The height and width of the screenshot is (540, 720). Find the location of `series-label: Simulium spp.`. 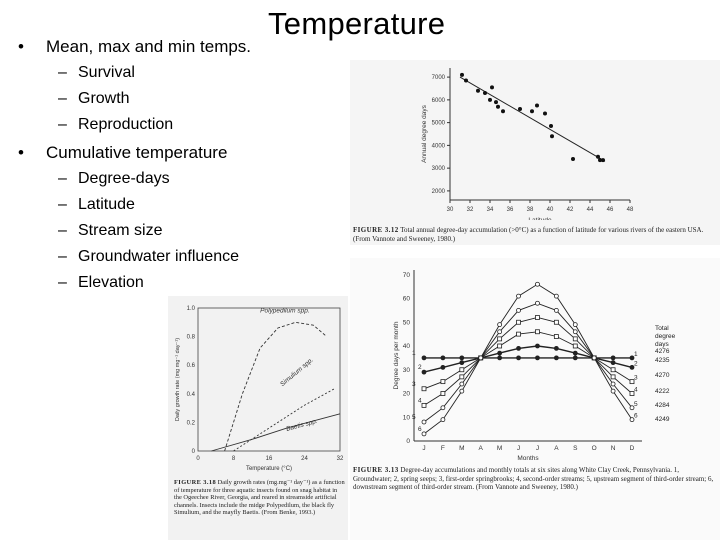

series-label: Simulium spp. is located at coordinates (297, 372).